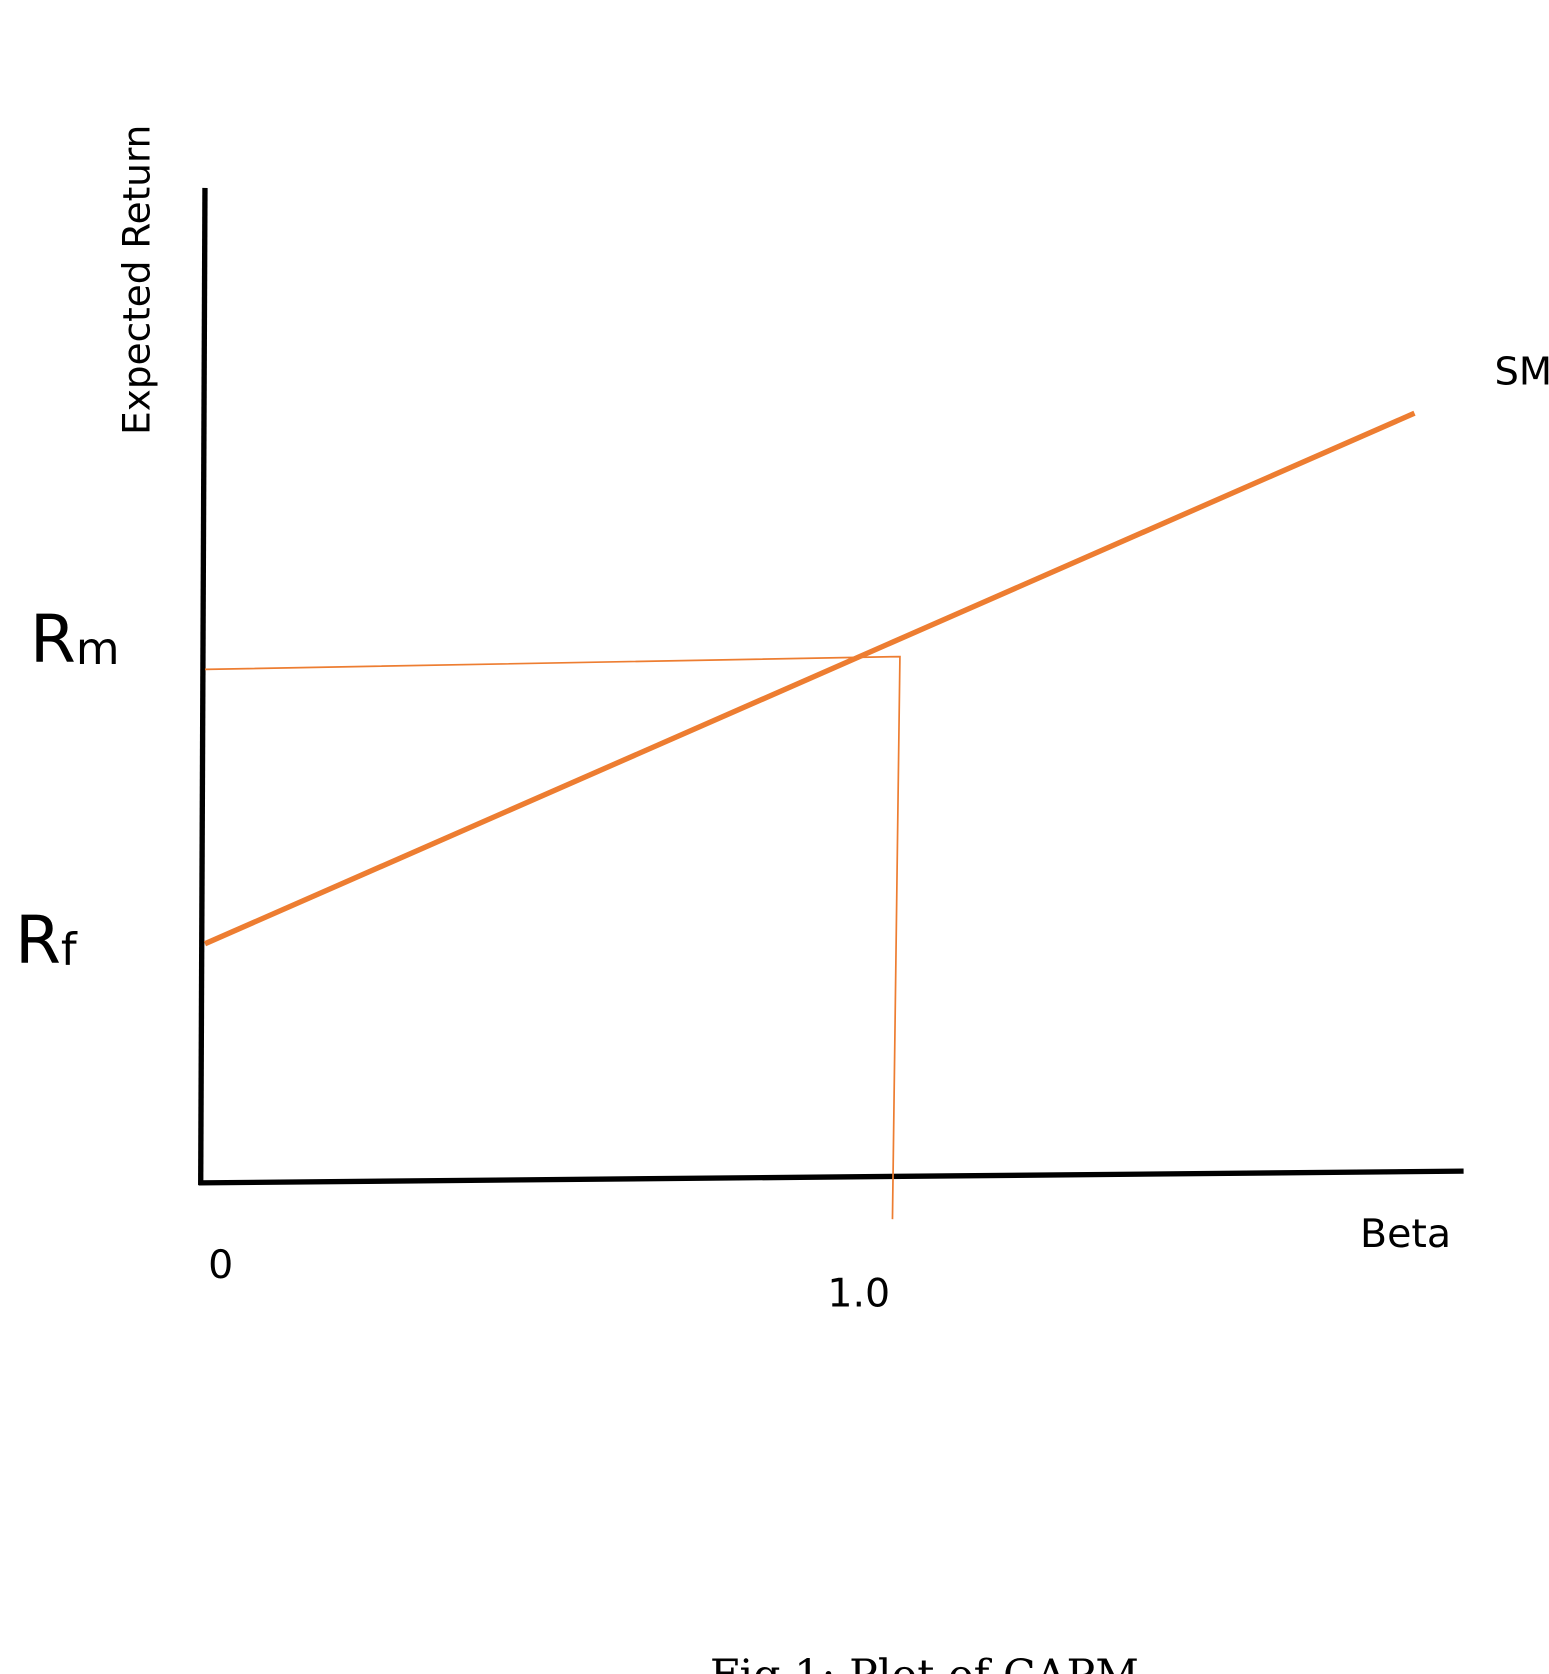  I want to click on rf-label: Rf, so click(46, 940).